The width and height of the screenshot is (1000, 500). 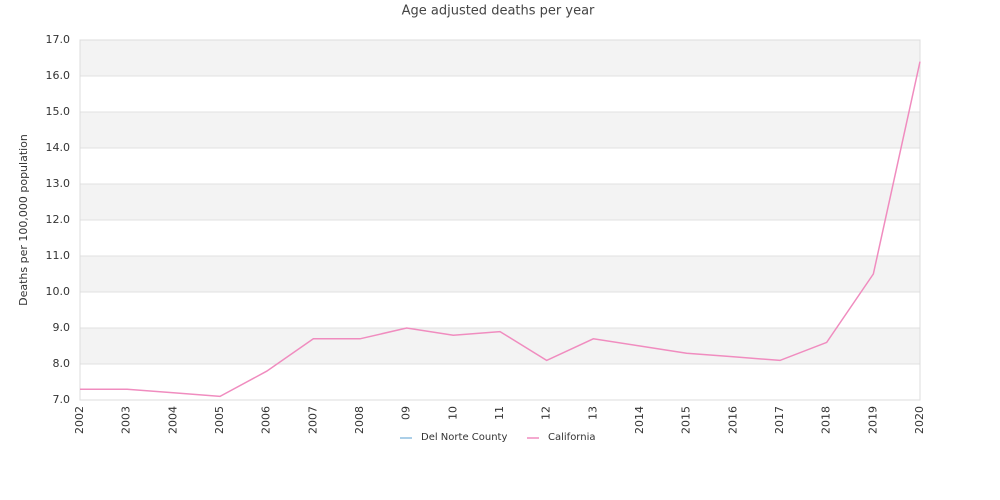 What do you see at coordinates (58, 39) in the screenshot?
I see `y-tick-label: 17.0` at bounding box center [58, 39].